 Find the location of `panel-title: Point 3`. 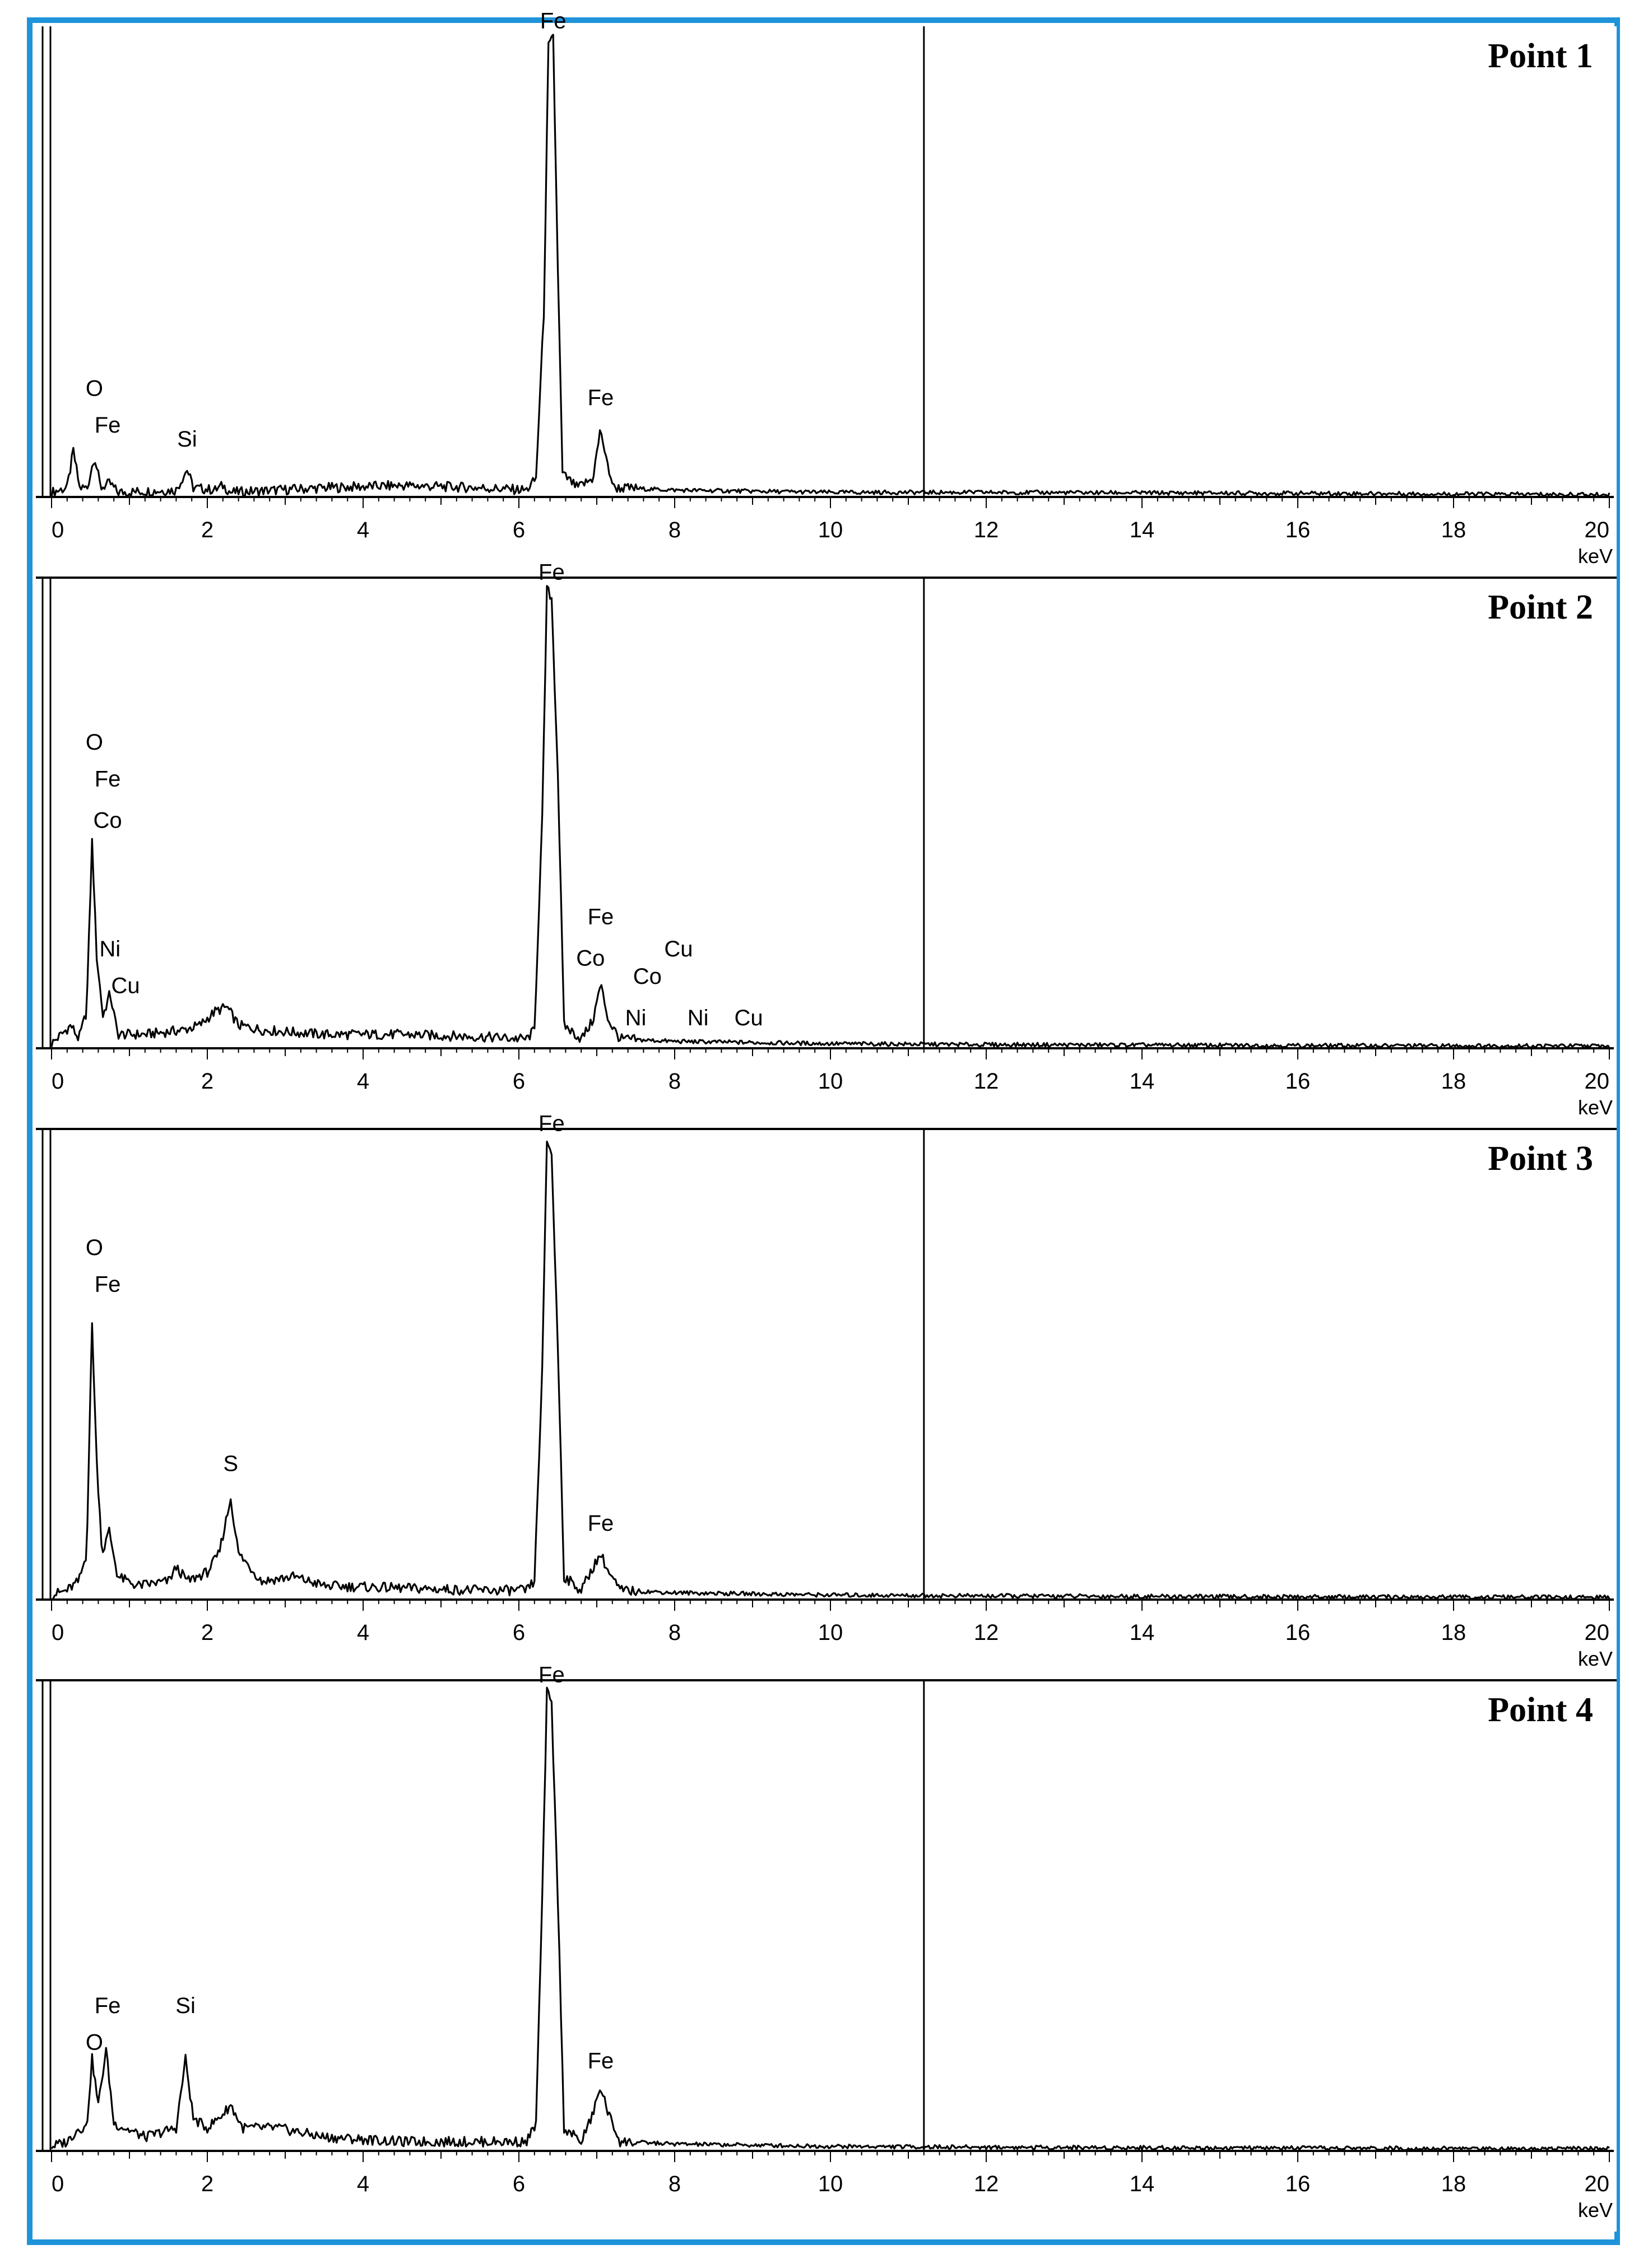

panel-title: Point 3 is located at coordinates (1540, 1159).